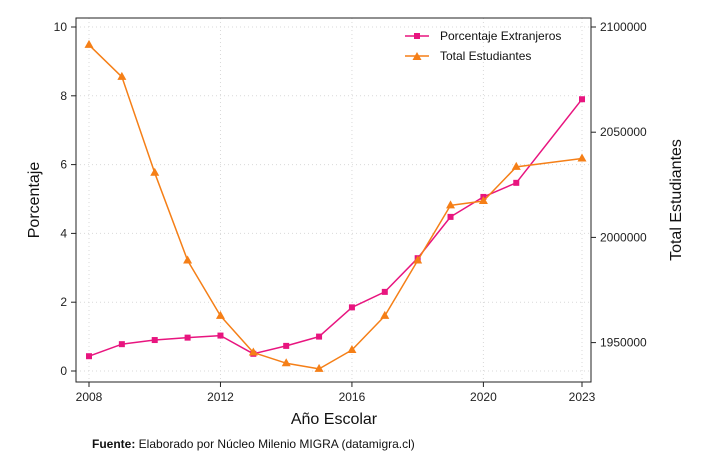 The height and width of the screenshot is (472, 709). I want to click on source-label: Fuente:, so click(114, 444).